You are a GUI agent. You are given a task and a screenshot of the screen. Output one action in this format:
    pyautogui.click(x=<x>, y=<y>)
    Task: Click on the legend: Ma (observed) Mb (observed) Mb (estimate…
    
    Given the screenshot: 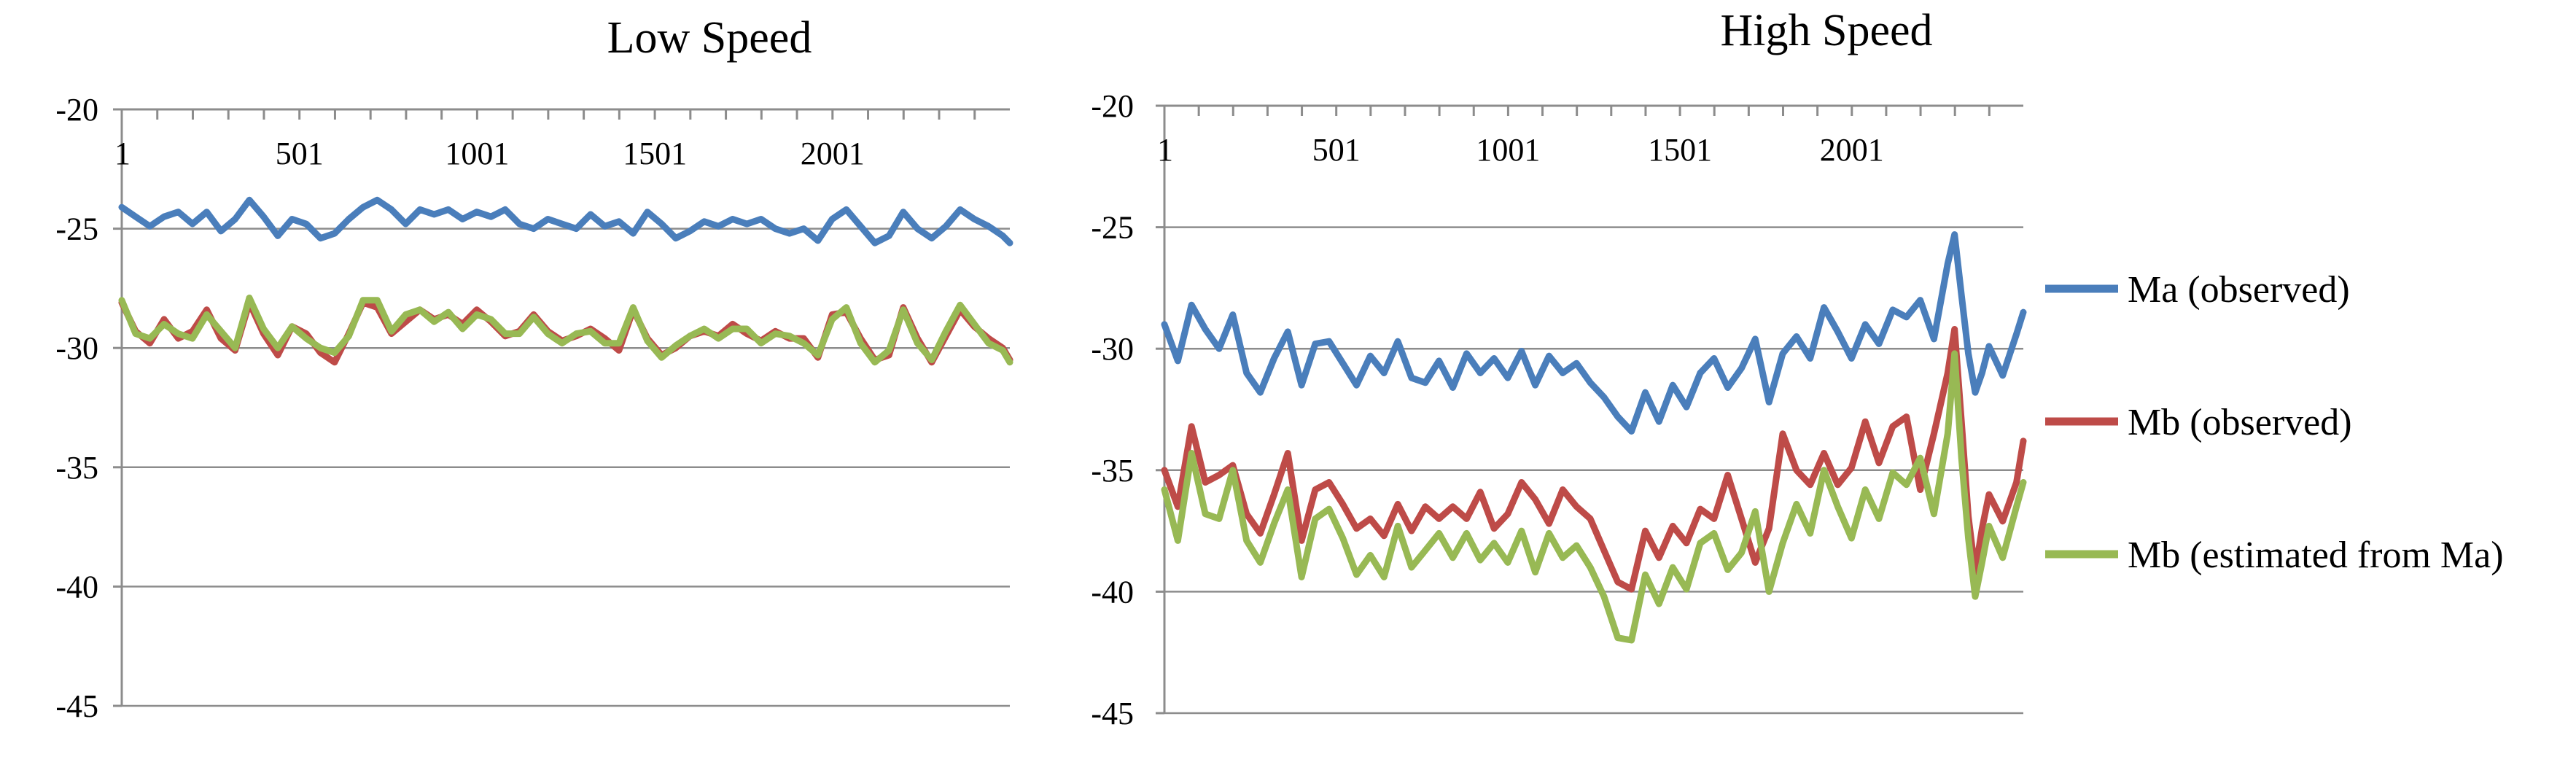 What is the action you would take?
    pyautogui.click(x=2274, y=422)
    